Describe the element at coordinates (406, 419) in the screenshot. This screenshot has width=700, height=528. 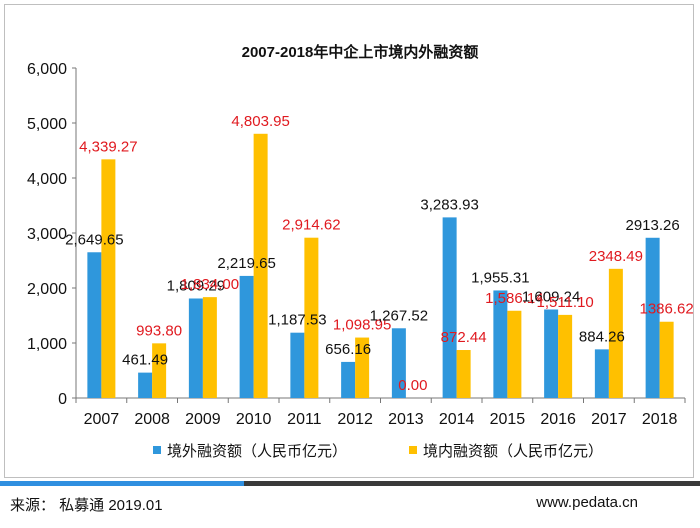
I see `x-tick-label: 2013` at that location.